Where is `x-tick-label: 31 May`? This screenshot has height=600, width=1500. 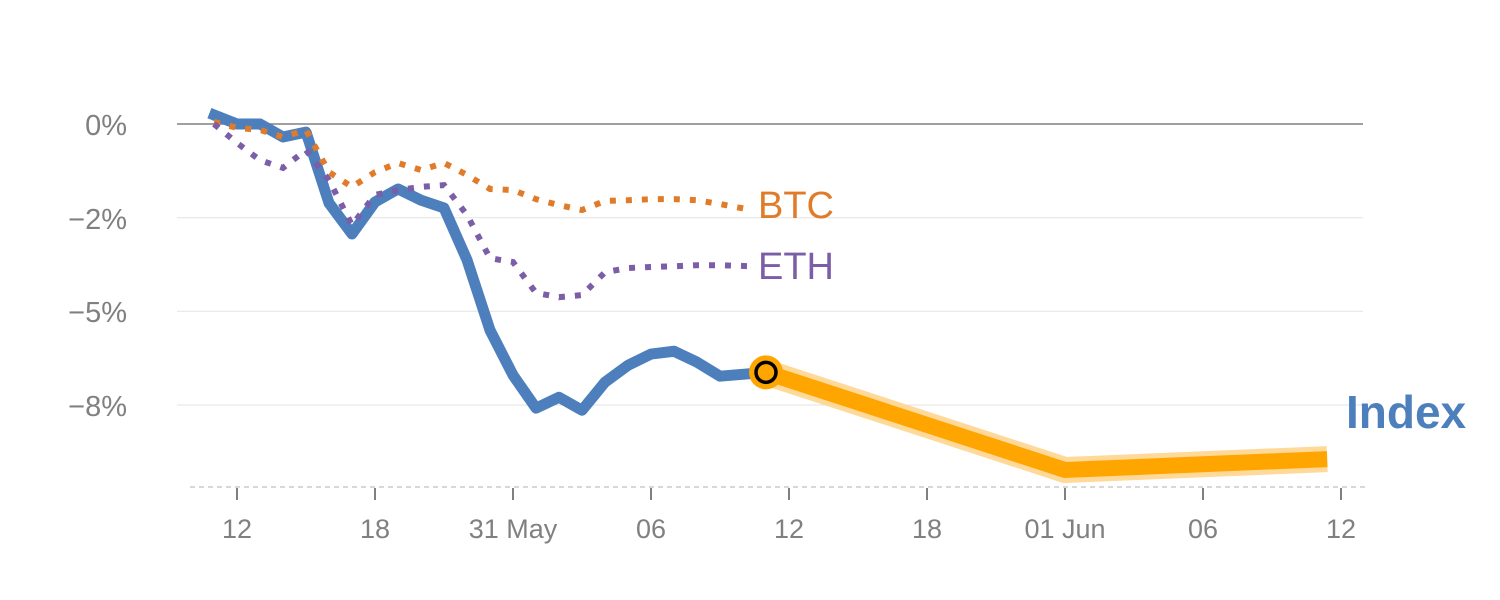 x-tick-label: 31 May is located at coordinates (513, 529).